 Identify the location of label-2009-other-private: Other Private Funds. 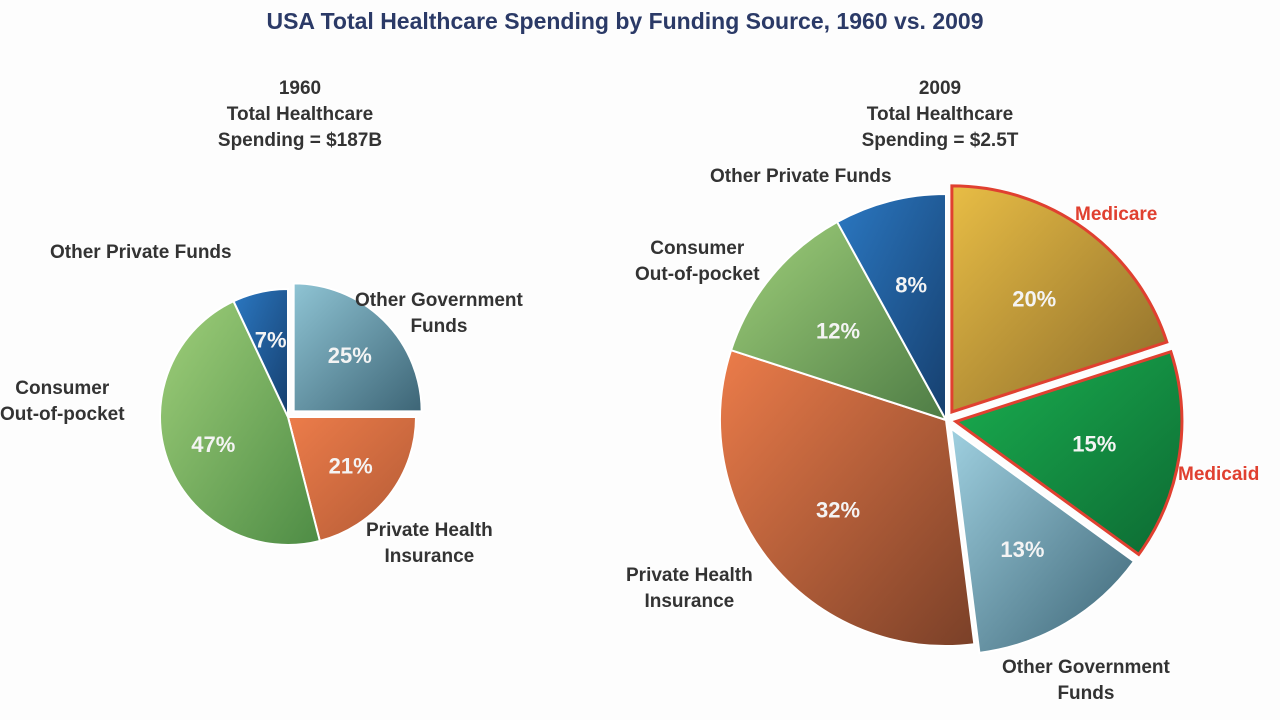
(801, 176).